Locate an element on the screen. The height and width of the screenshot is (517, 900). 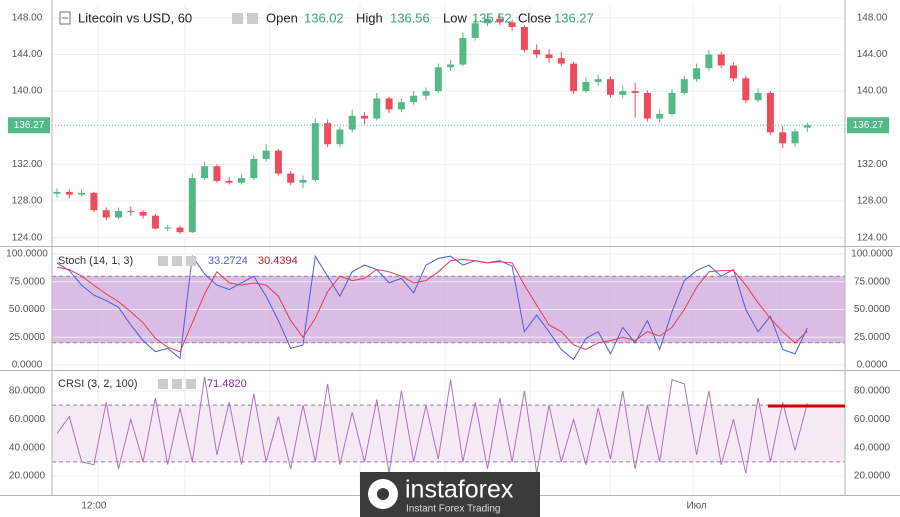
y-tick-label-right: 148.00 is located at coordinates (872, 17).